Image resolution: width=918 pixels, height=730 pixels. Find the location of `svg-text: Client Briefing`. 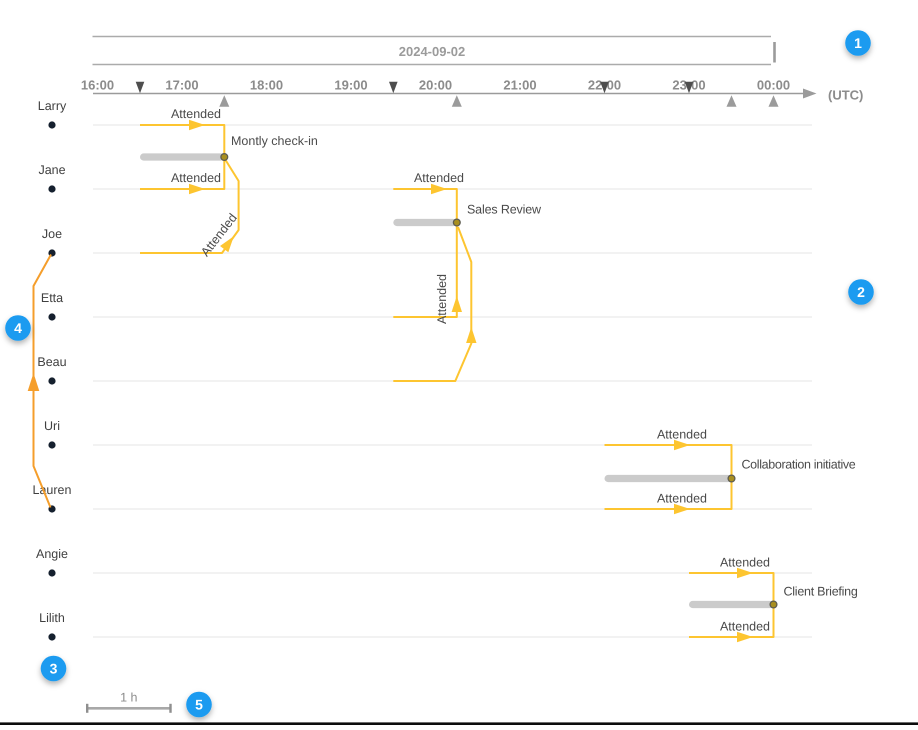

svg-text: Client Briefing is located at coordinates (821, 592).